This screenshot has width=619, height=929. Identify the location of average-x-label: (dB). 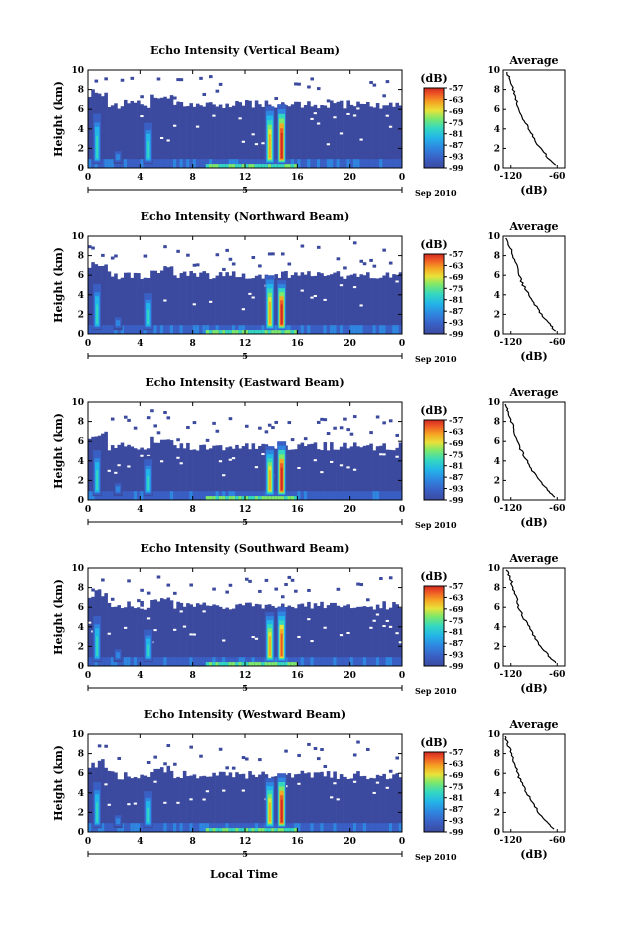
(533, 854).